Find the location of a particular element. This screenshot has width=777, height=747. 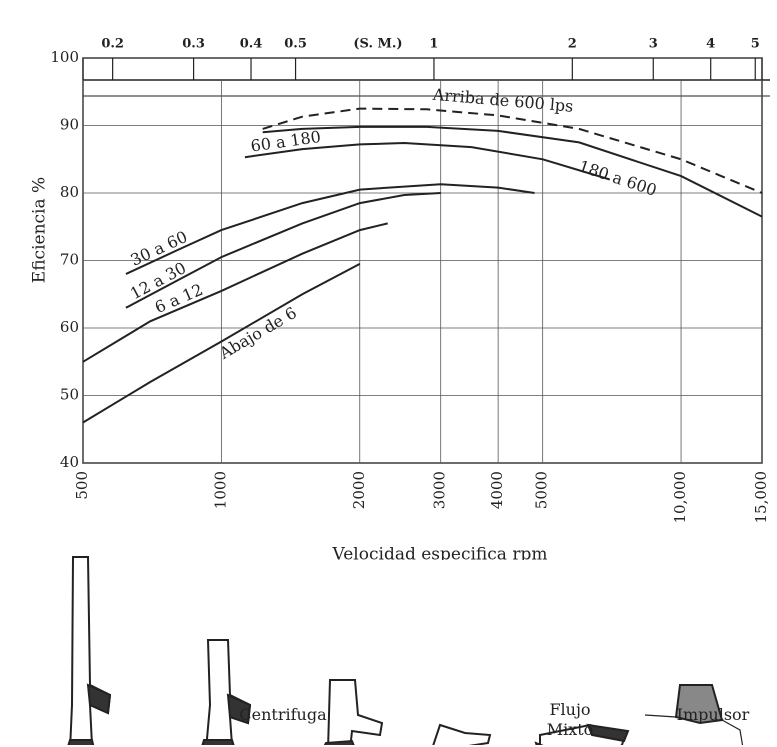

x2-tick-label: 1 is located at coordinates (433, 44).